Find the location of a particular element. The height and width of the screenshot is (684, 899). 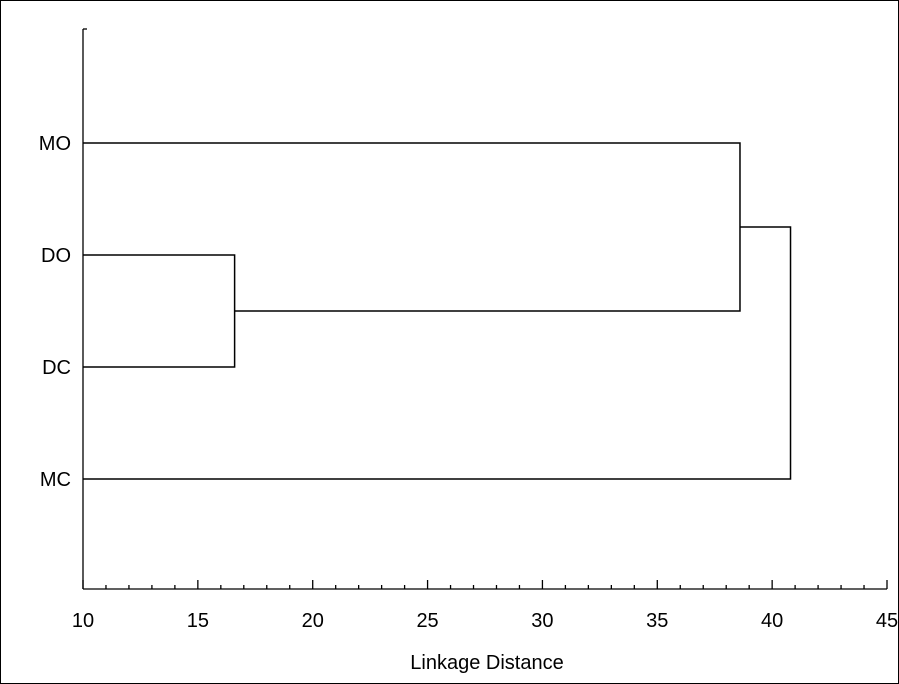

x-tick-label: 15 is located at coordinates (198, 621).